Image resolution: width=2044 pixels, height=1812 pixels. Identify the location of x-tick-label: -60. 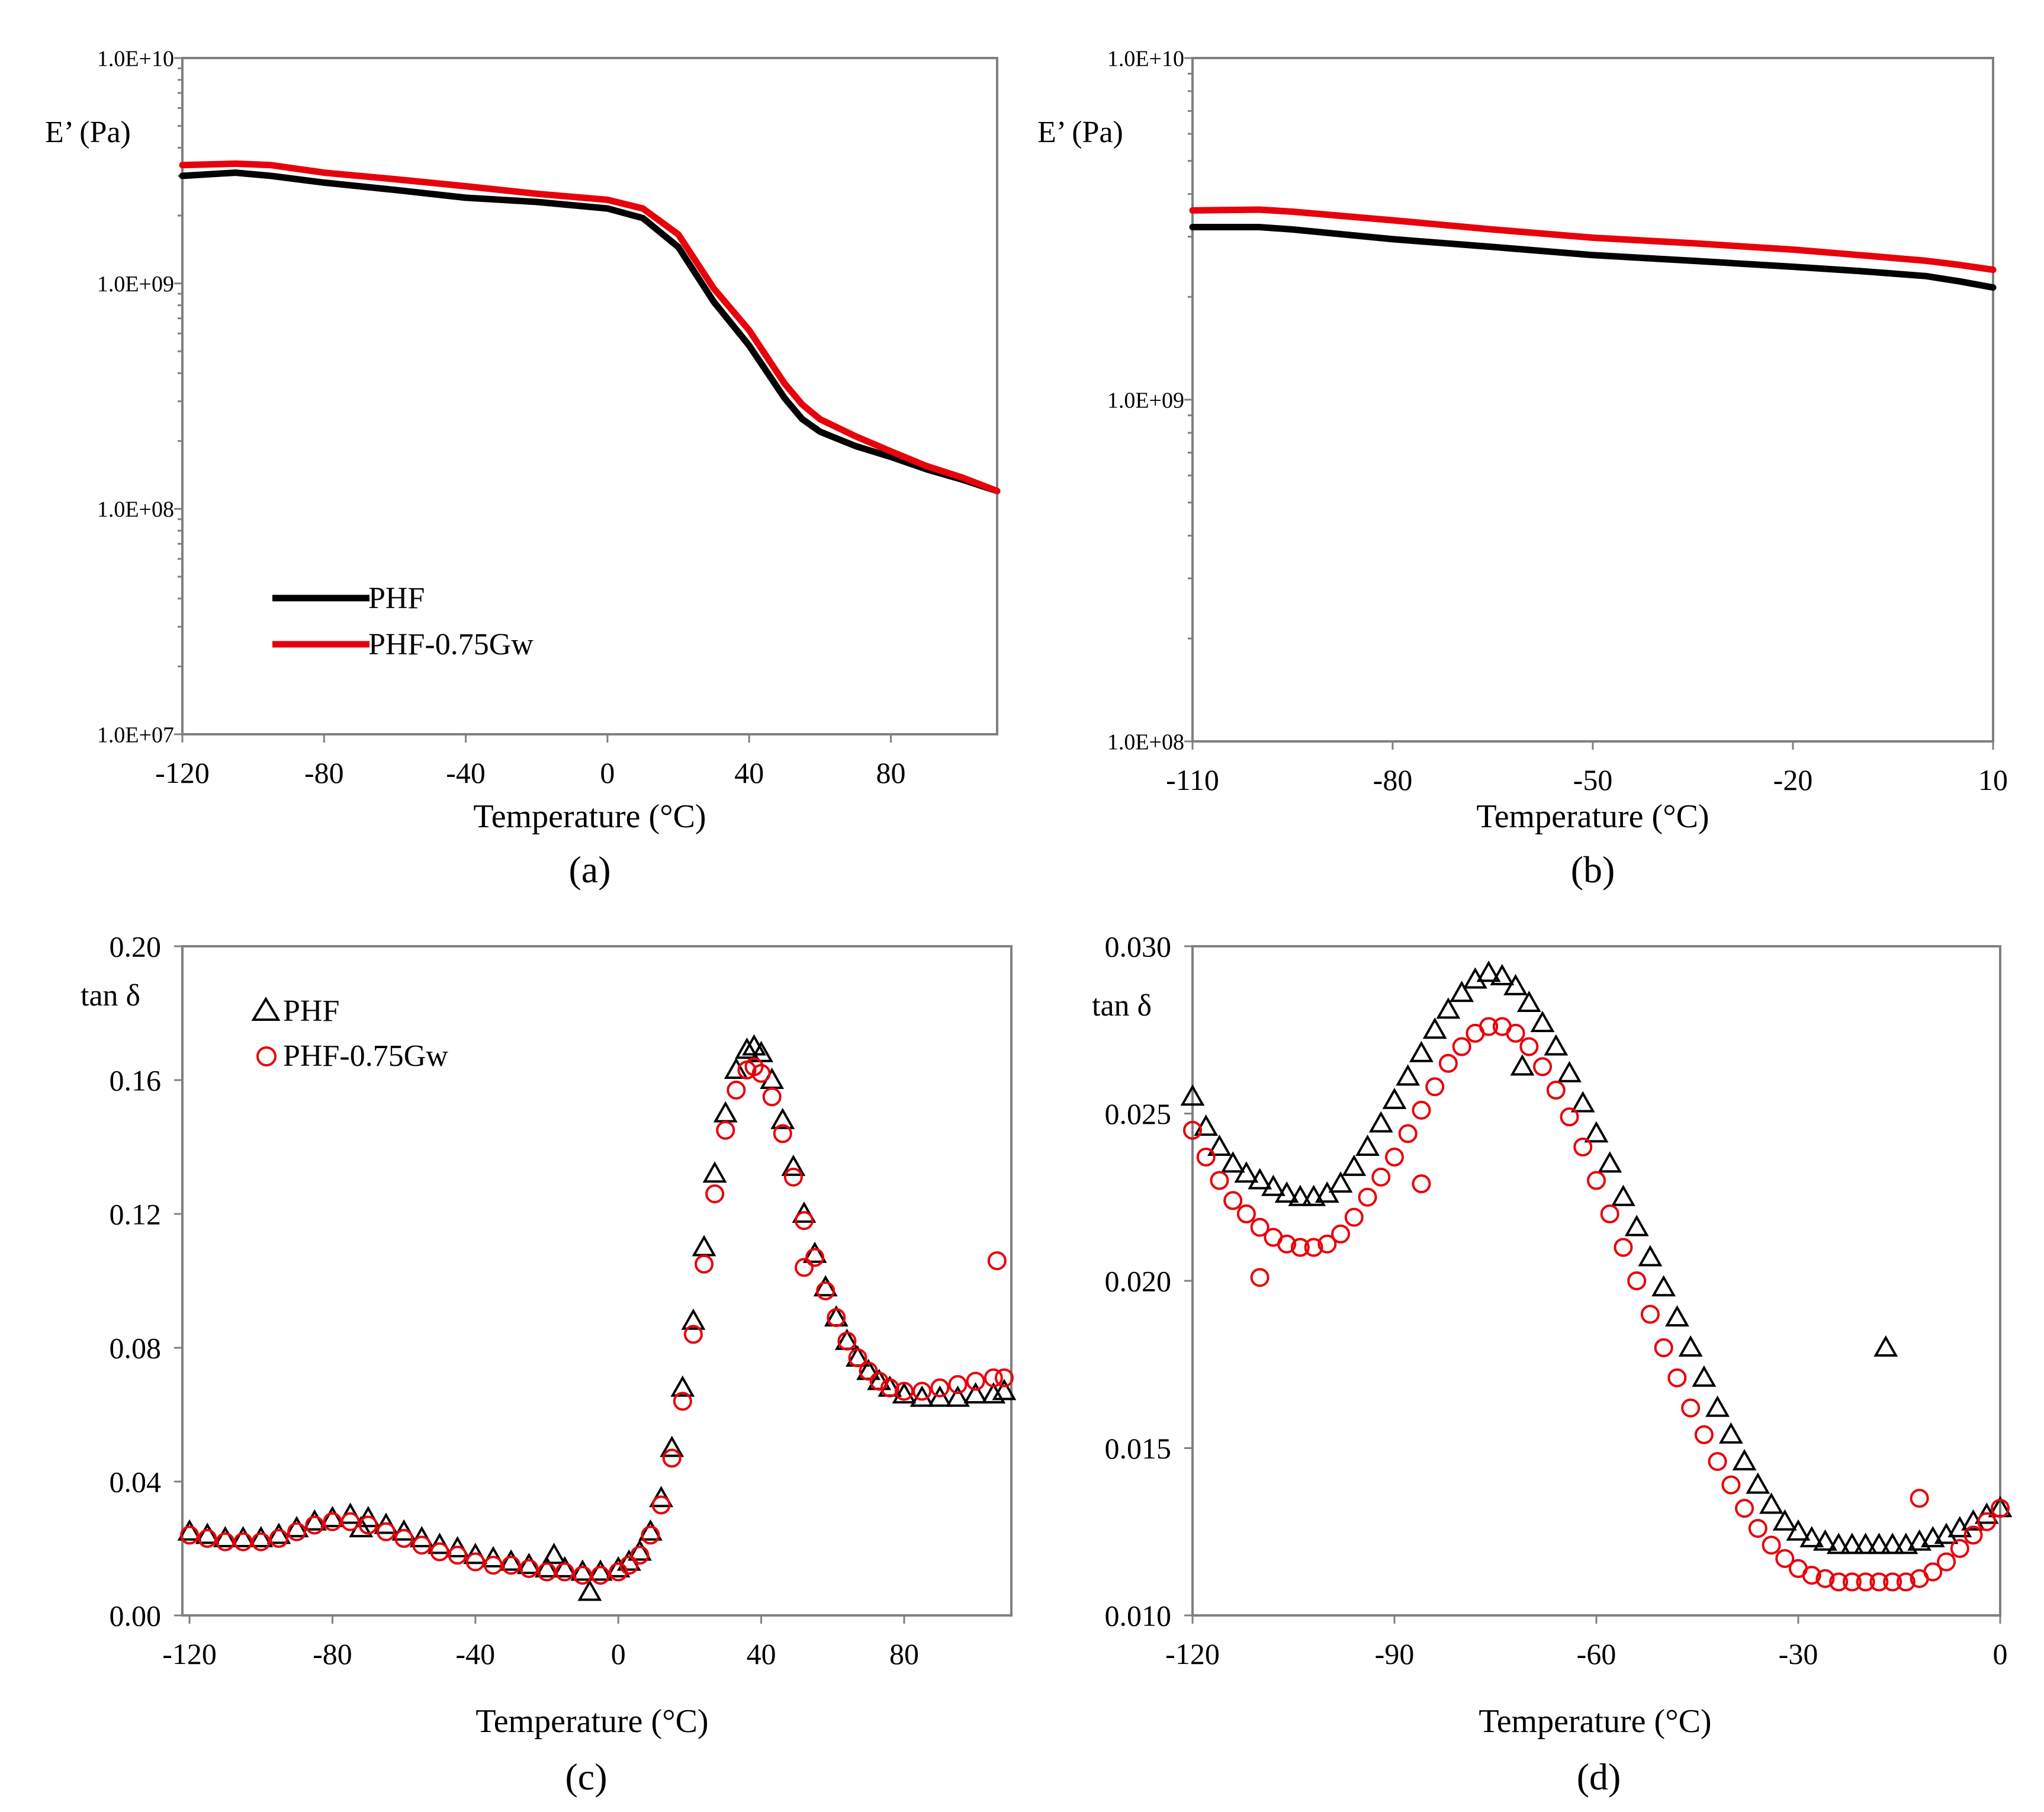
(1597, 1653).